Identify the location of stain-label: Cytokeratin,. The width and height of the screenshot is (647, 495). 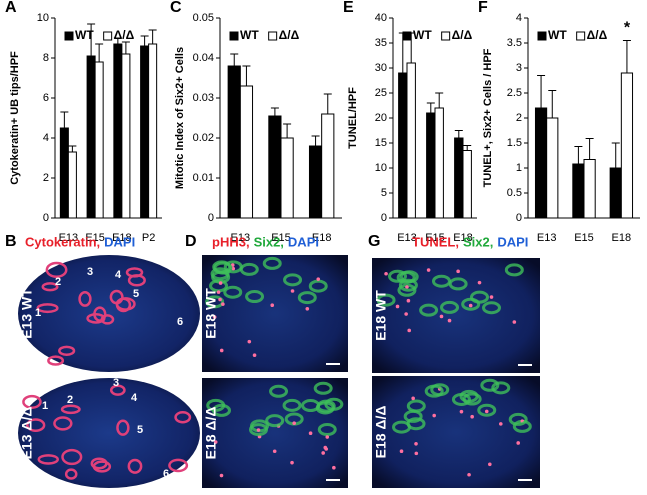
(62, 241).